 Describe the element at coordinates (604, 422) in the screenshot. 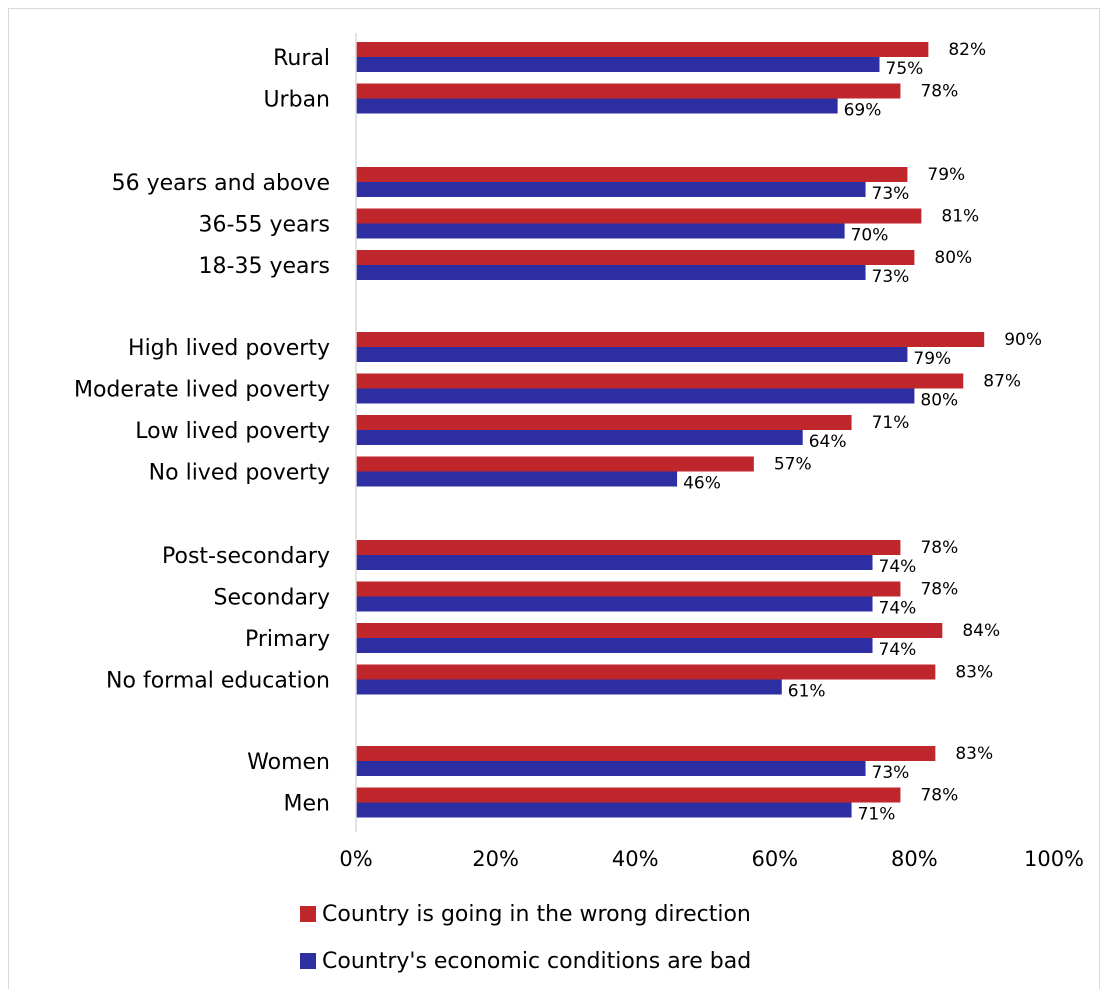

I see `bar-wrong-direction-low-lived-poverty` at that location.